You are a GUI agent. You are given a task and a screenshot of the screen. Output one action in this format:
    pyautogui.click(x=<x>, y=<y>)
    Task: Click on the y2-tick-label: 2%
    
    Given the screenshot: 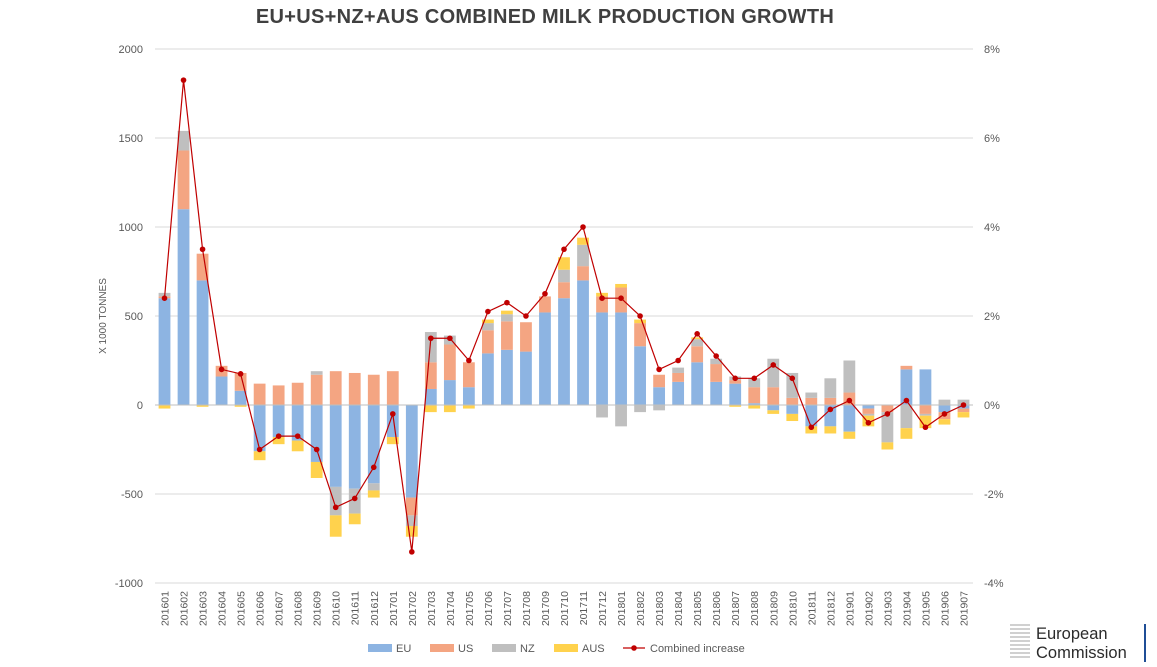 What is the action you would take?
    pyautogui.click(x=992, y=317)
    